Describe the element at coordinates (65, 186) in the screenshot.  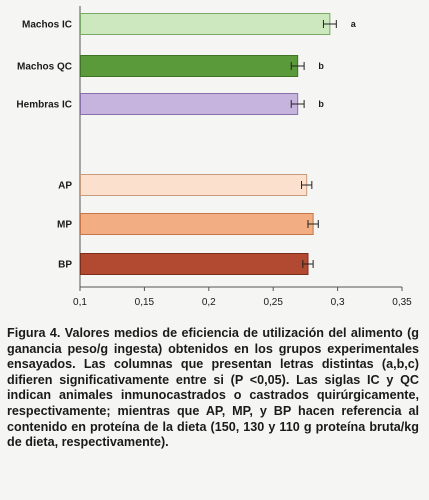
I see `category-label: AP` at that location.